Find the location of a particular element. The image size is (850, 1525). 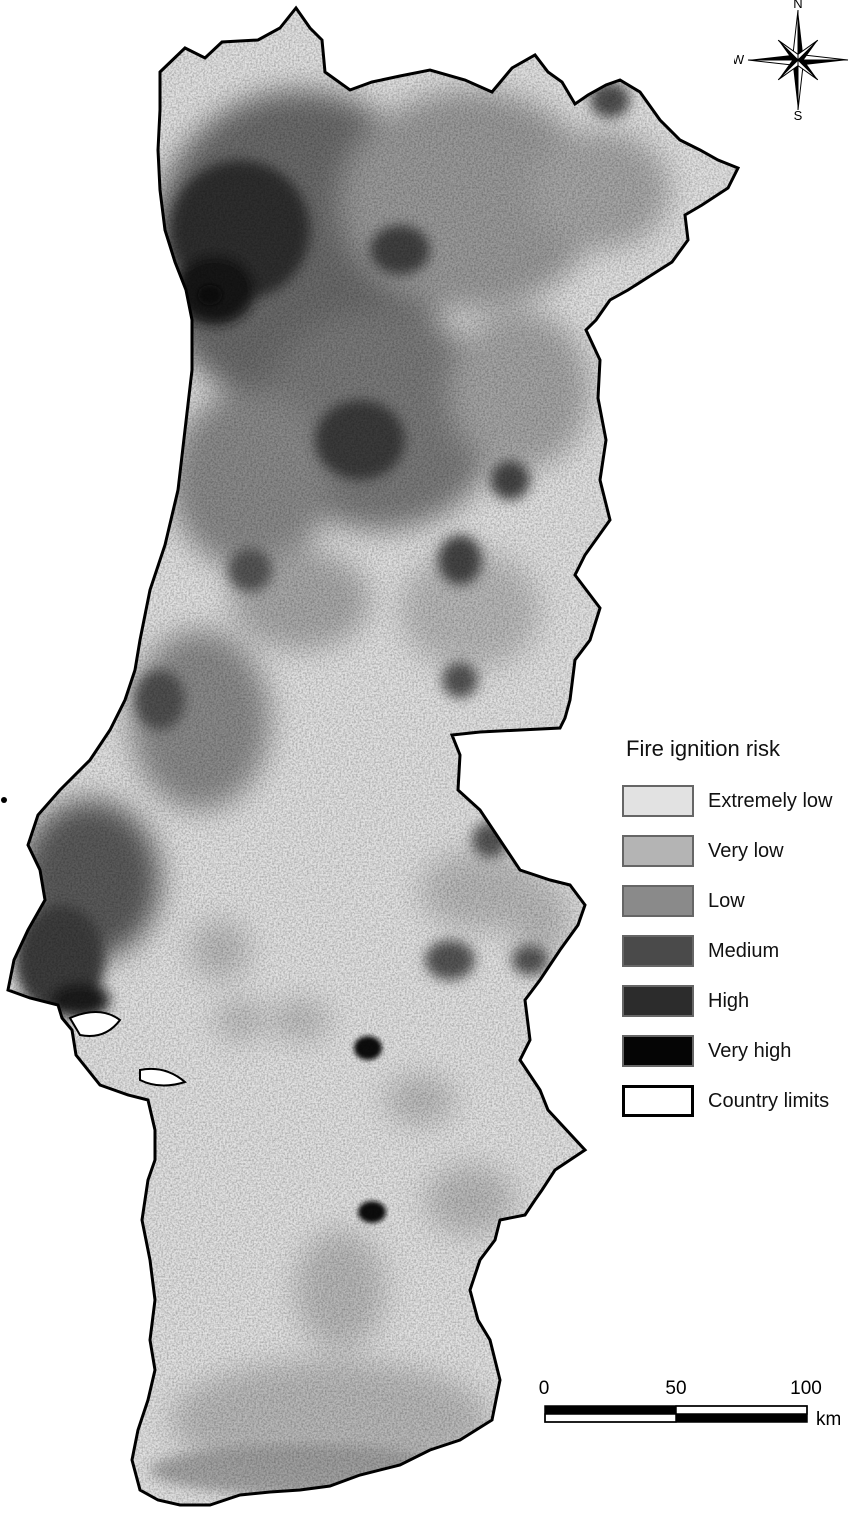

legend-label: Country limits is located at coordinates (769, 1100).